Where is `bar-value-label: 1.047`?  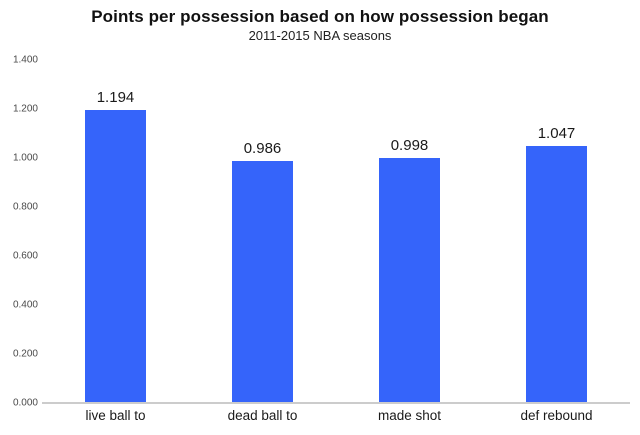 bar-value-label: 1.047 is located at coordinates (556, 134).